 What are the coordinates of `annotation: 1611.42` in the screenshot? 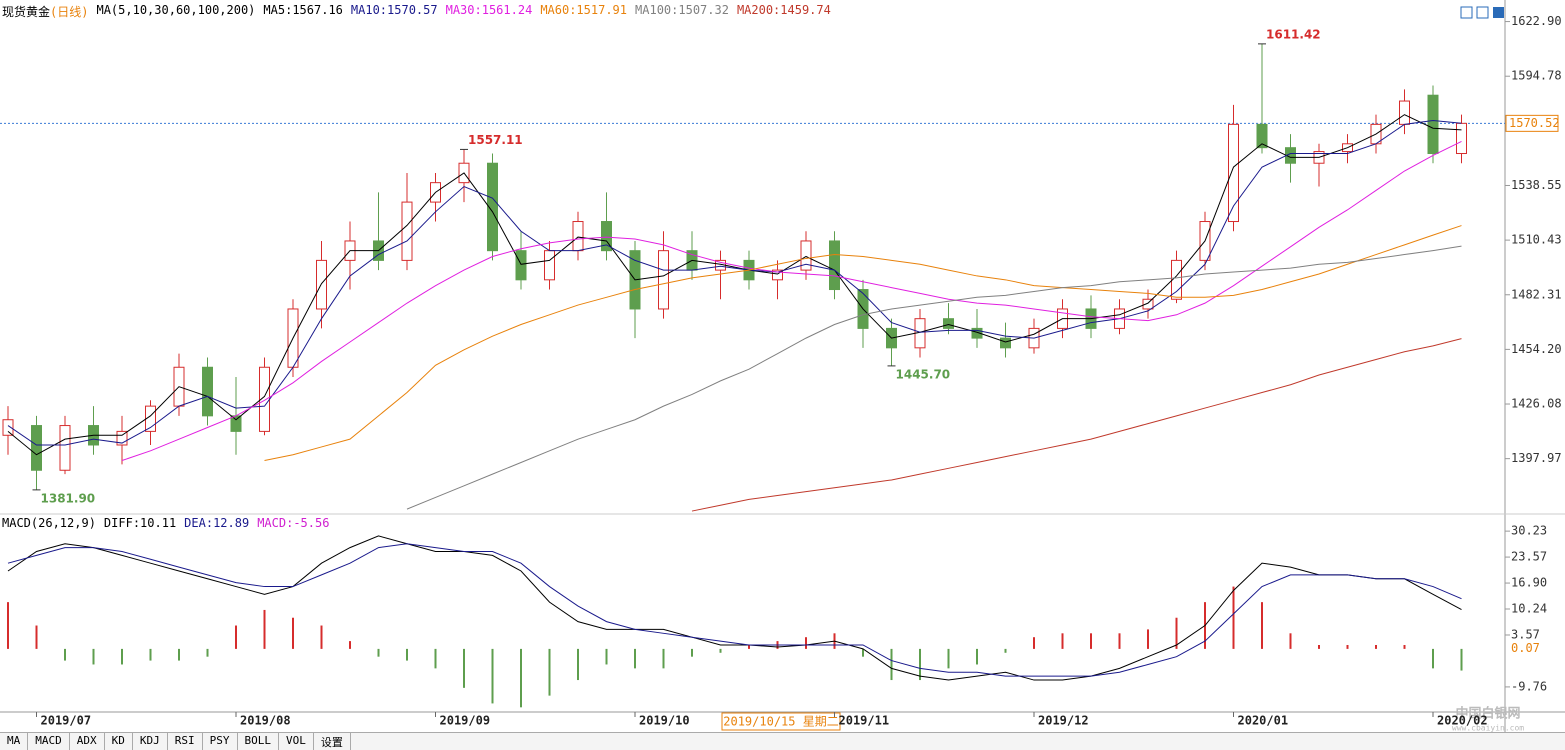 It's located at (1293, 34).